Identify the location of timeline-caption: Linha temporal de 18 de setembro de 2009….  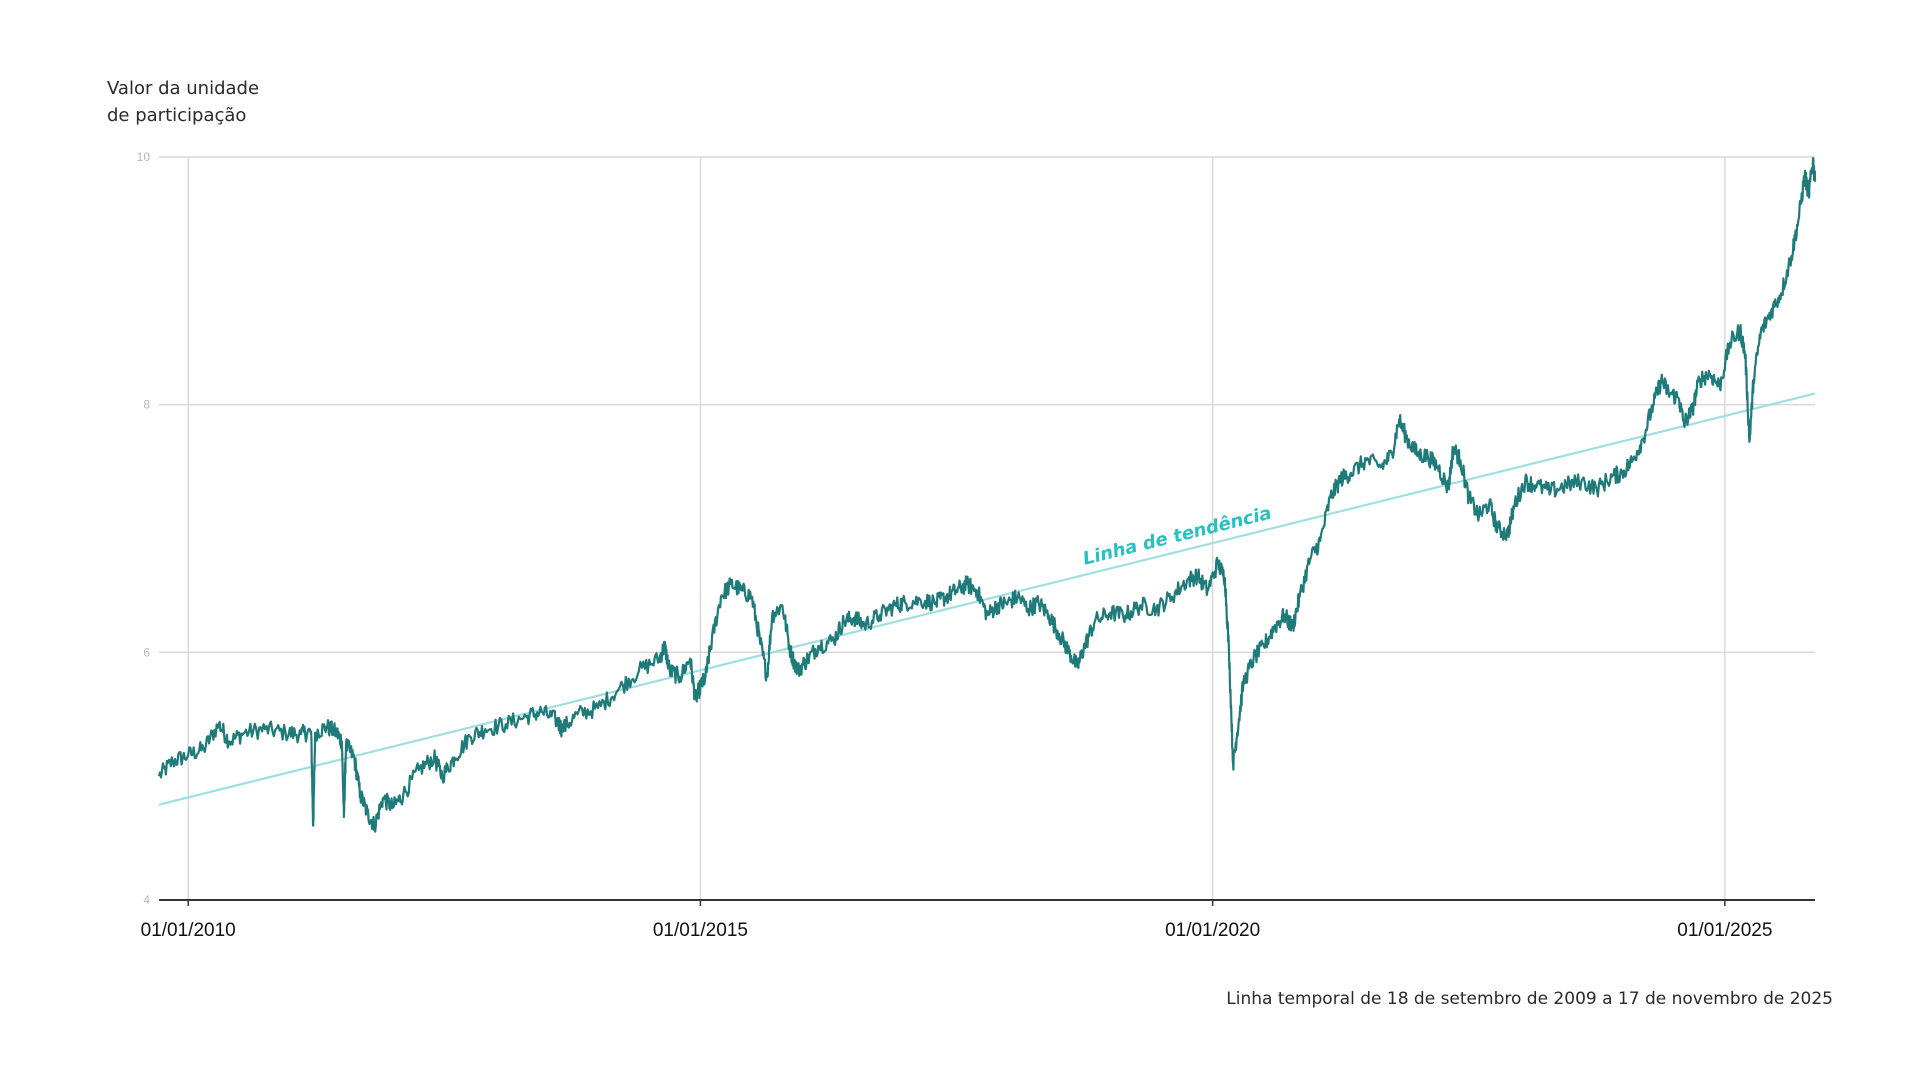
(1529, 999).